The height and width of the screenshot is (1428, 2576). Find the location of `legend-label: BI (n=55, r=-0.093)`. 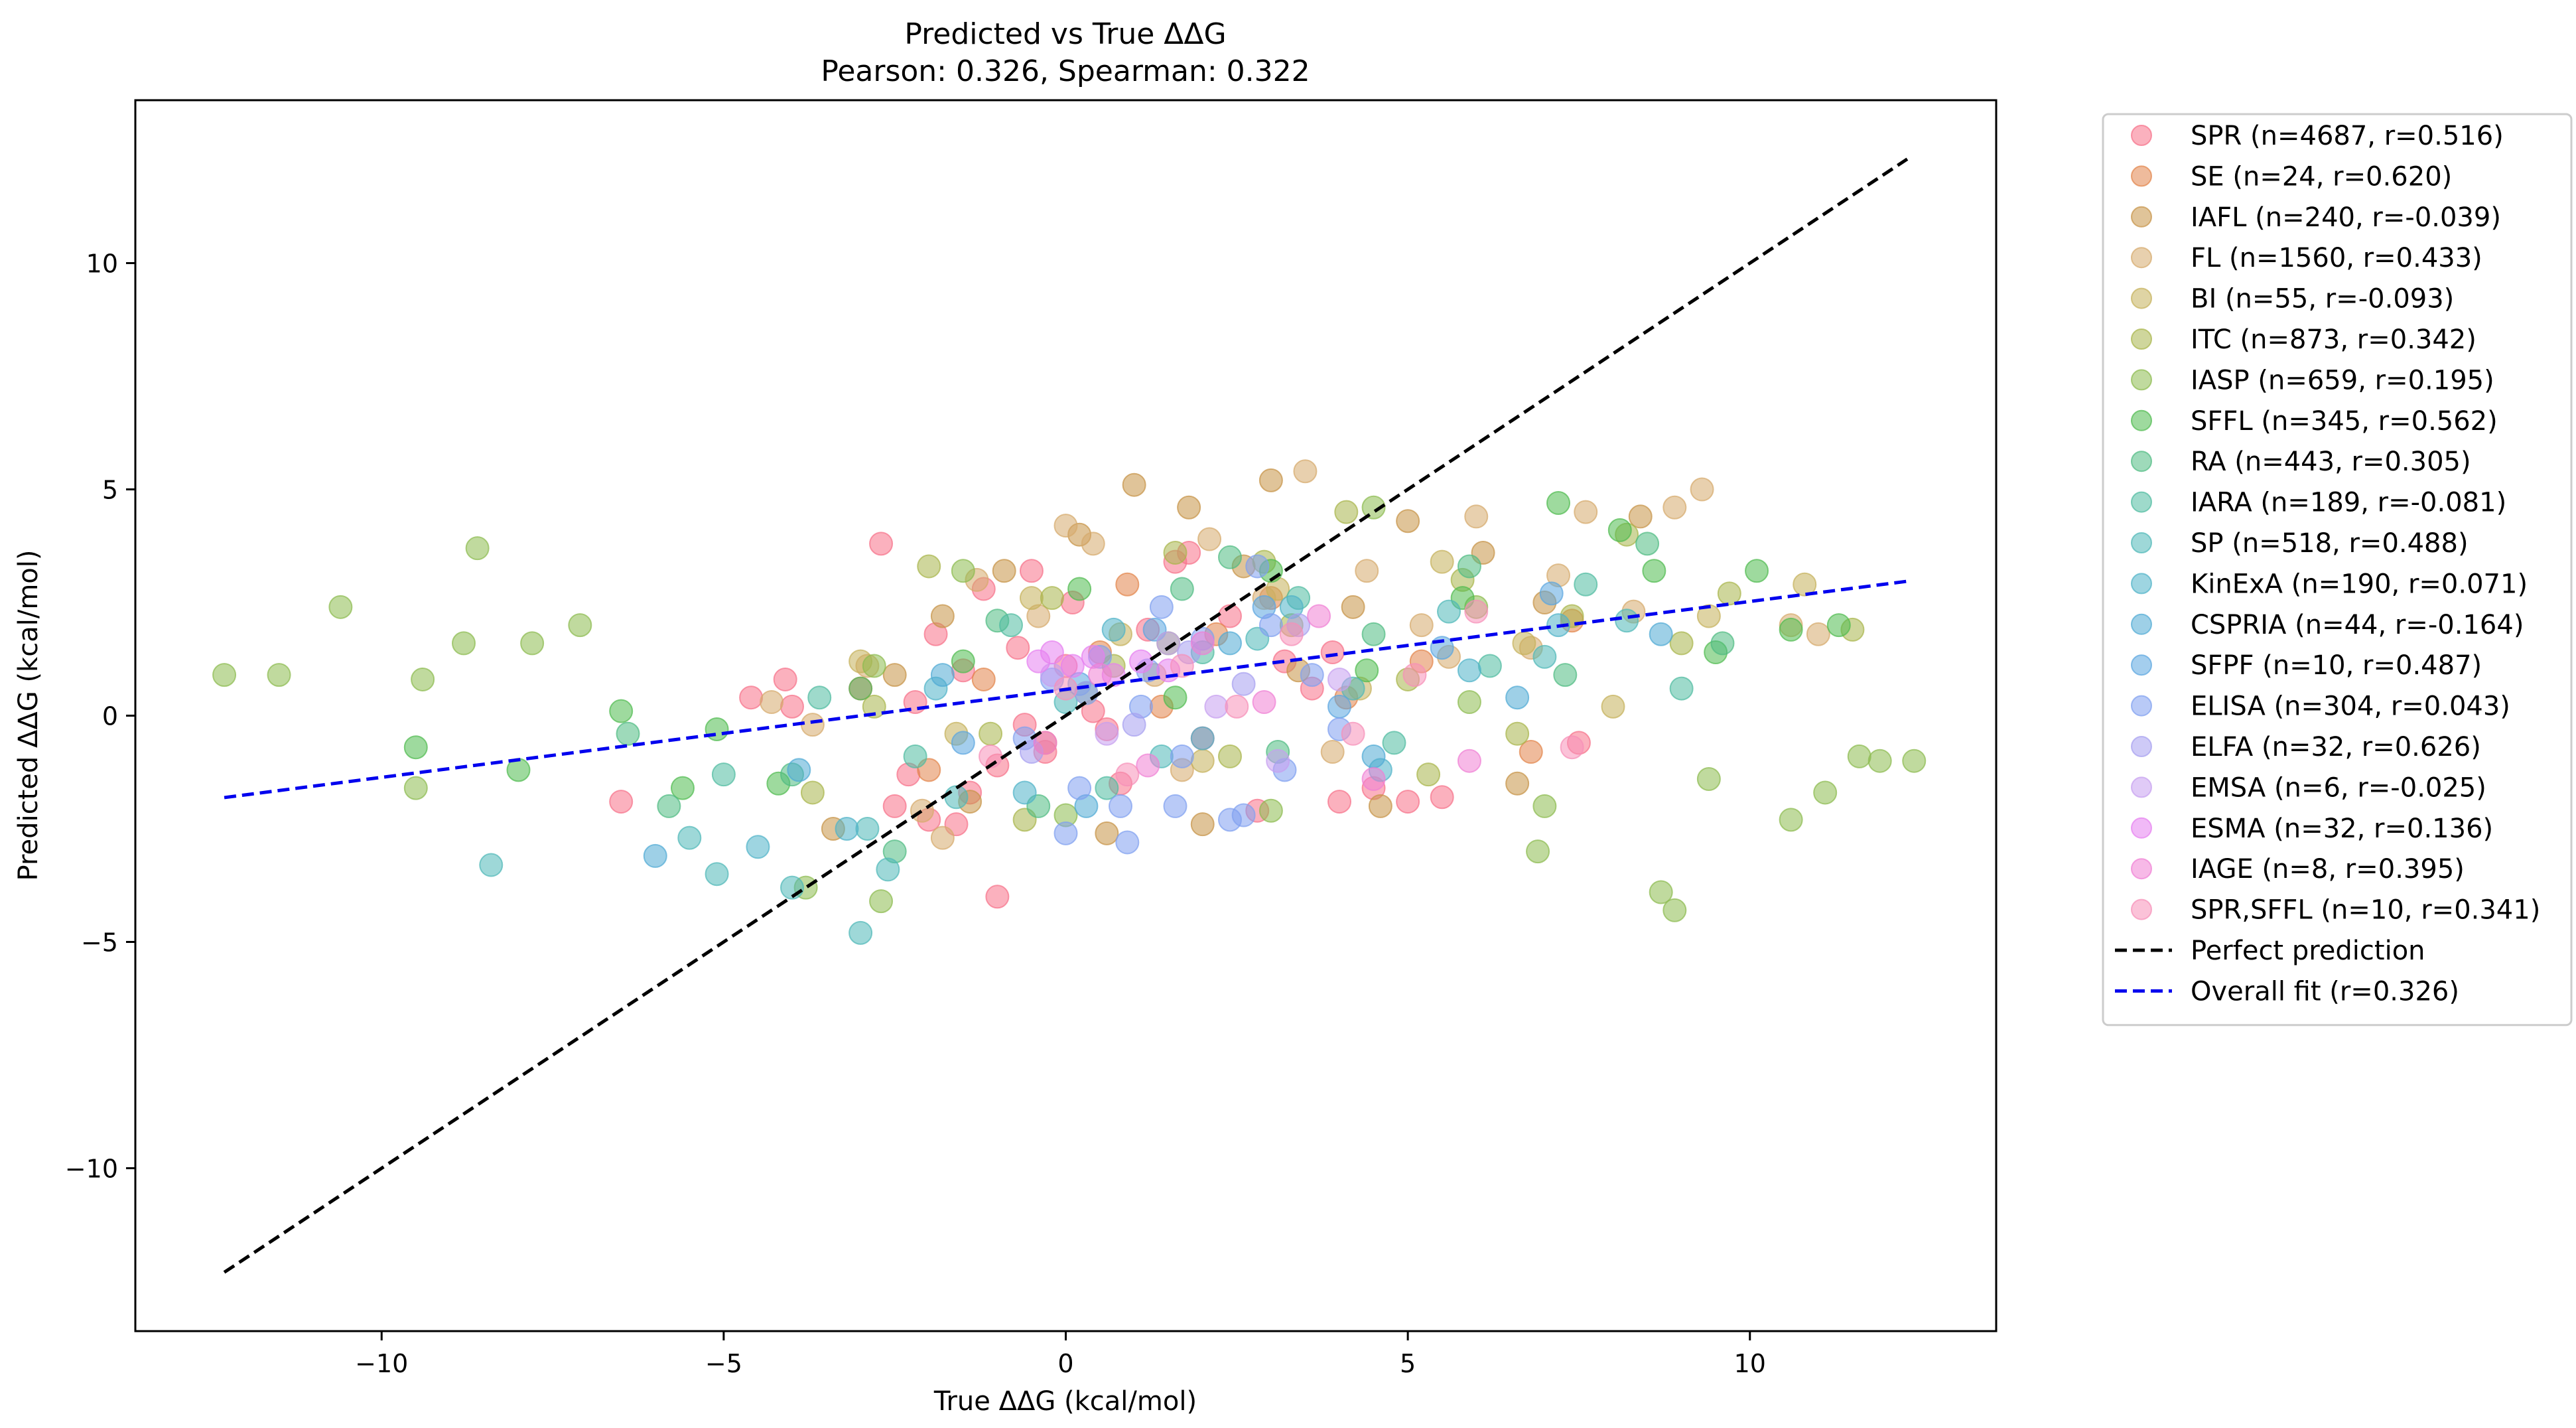

legend-label: BI (n=55, r=-0.093) is located at coordinates (2322, 299).